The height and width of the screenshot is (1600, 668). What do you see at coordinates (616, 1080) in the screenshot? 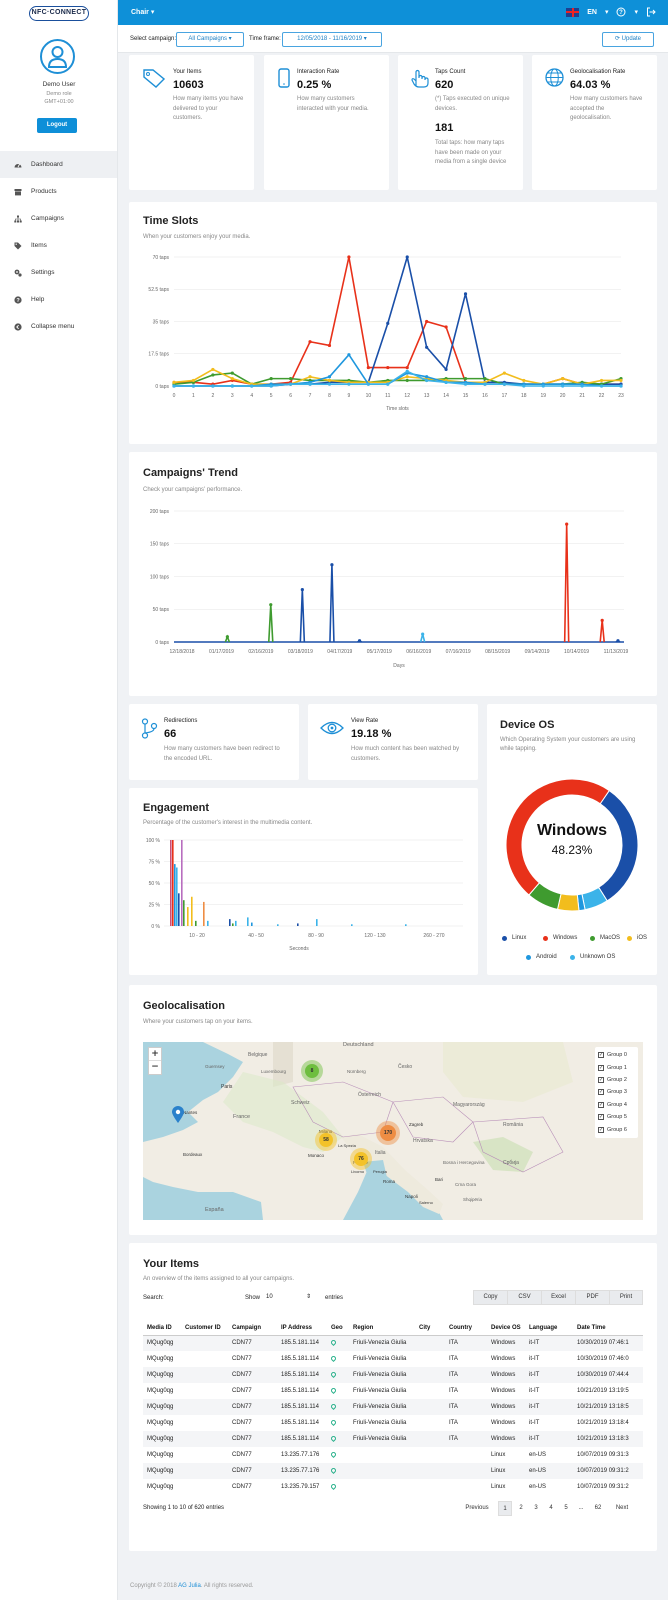
I see `layer-toggle: ✓ Group 2` at bounding box center [616, 1080].